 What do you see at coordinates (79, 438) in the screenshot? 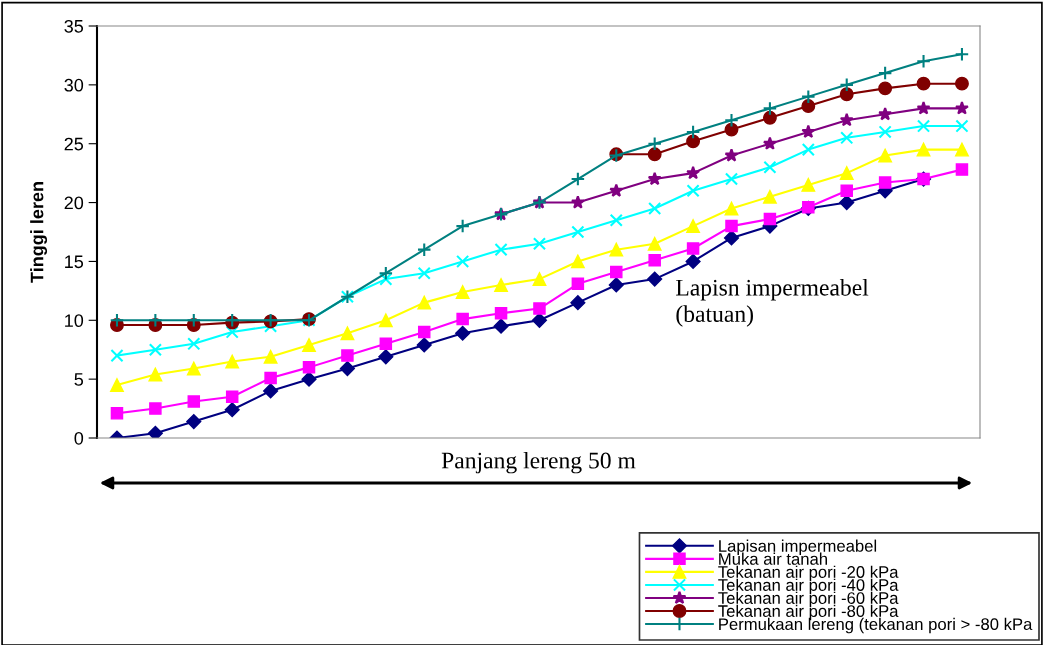
I see `y-tick-label: 0` at bounding box center [79, 438].